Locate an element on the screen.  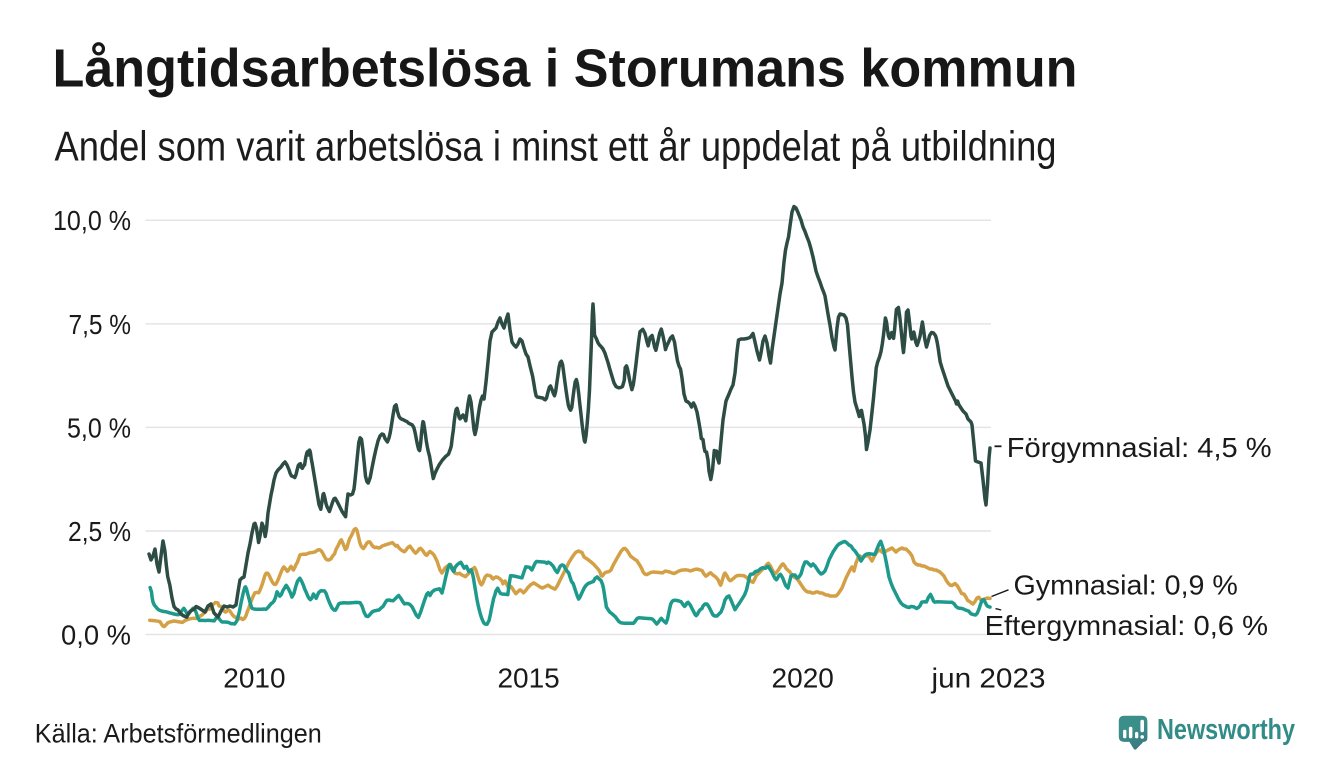
svg-text: 2015 is located at coordinates (528, 678).